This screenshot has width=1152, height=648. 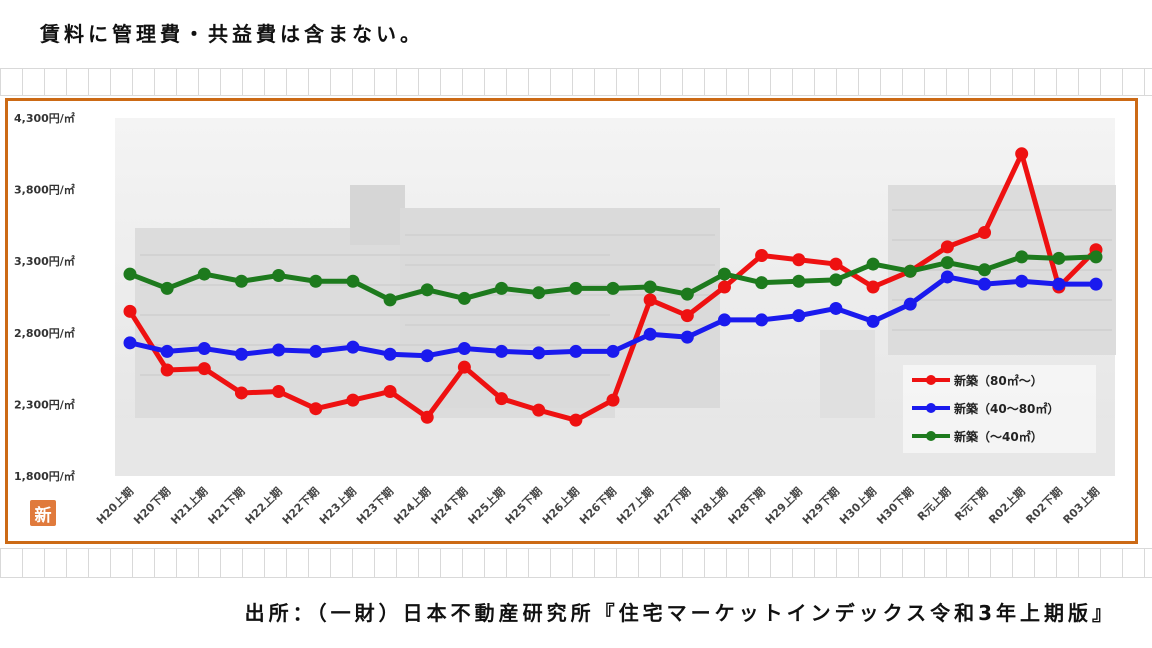 What do you see at coordinates (931, 380) in the screenshot?
I see `legend-marker-large` at bounding box center [931, 380].